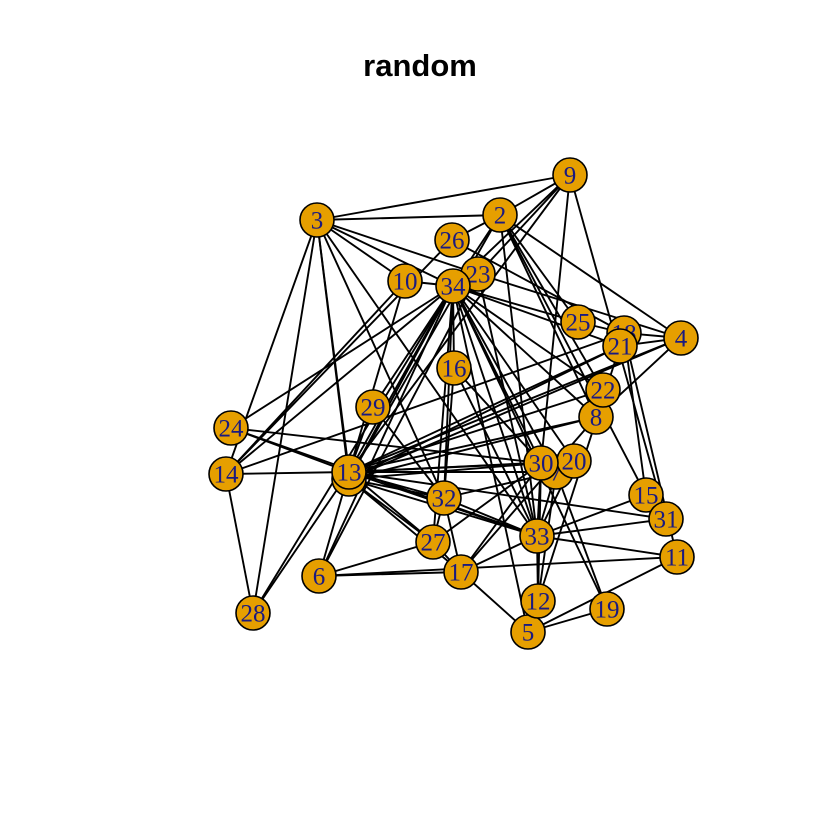 The image size is (840, 840). I want to click on node-label: 20, so click(574, 462).